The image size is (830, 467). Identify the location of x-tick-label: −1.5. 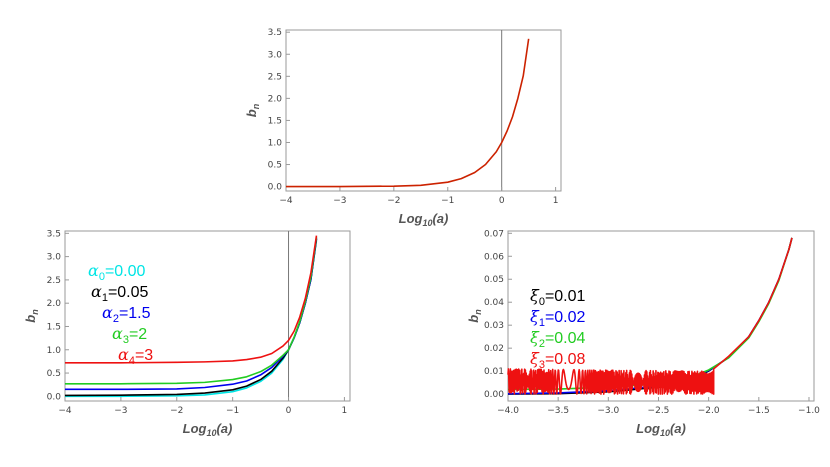
(759, 411).